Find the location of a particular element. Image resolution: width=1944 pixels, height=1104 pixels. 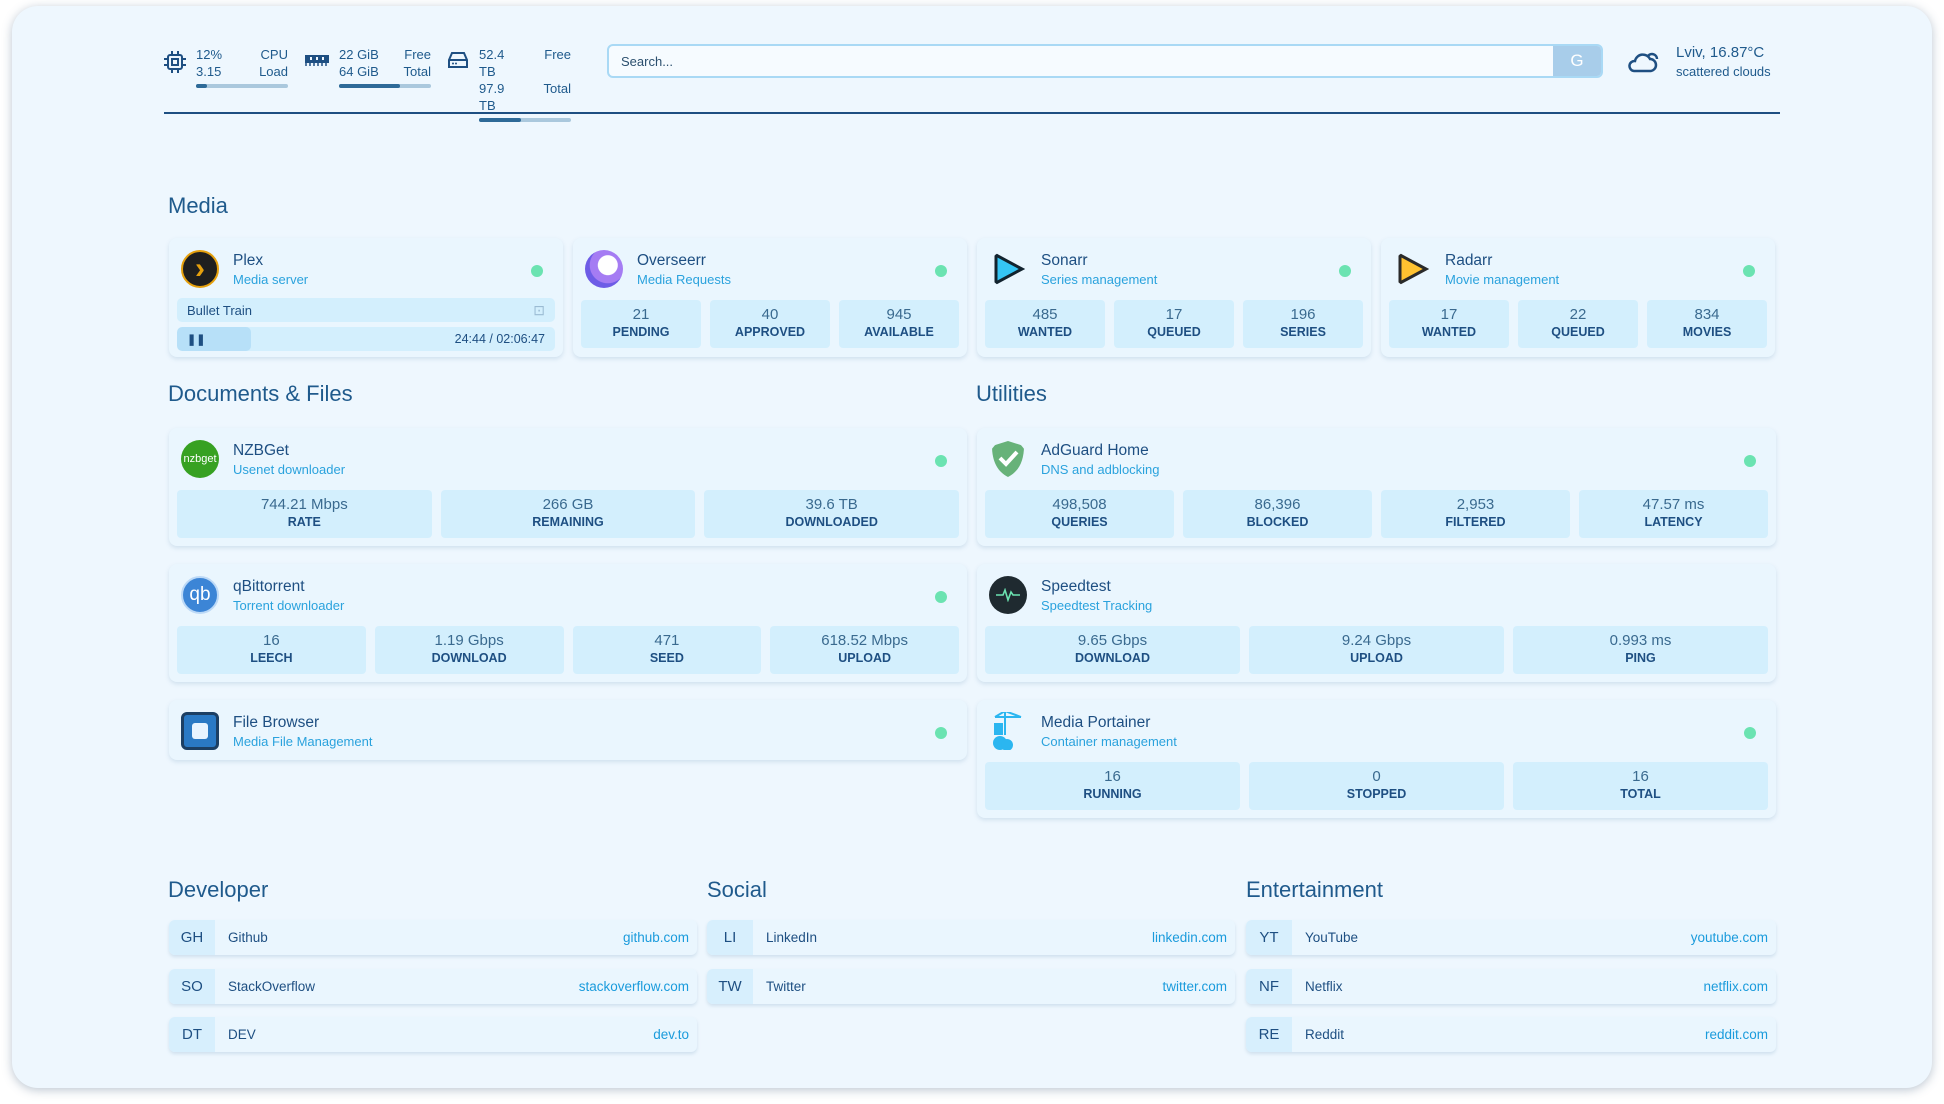

bookmark-linkedin: LI LinkedIn linkedin.com is located at coordinates (971, 937).